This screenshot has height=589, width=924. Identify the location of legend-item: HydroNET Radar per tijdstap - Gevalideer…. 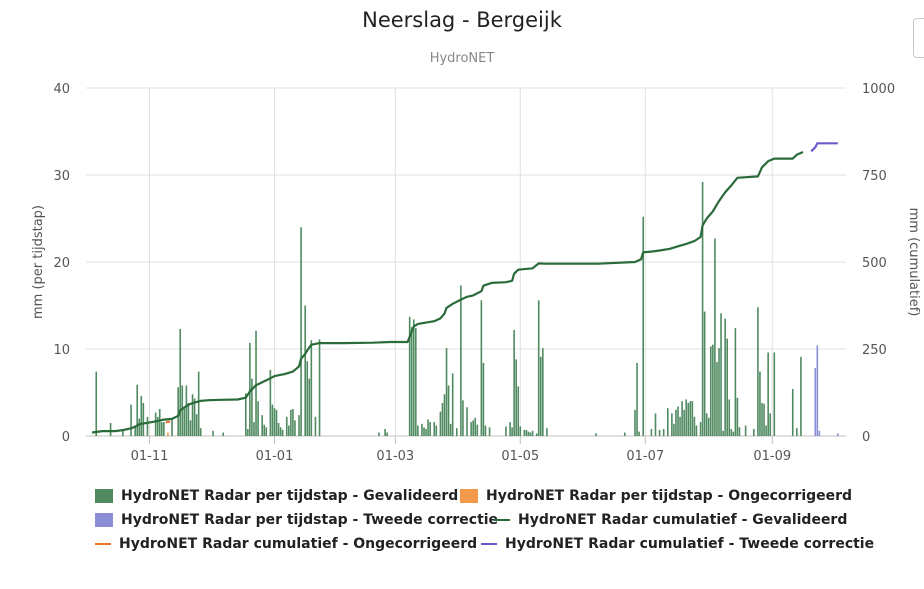
(276, 496).